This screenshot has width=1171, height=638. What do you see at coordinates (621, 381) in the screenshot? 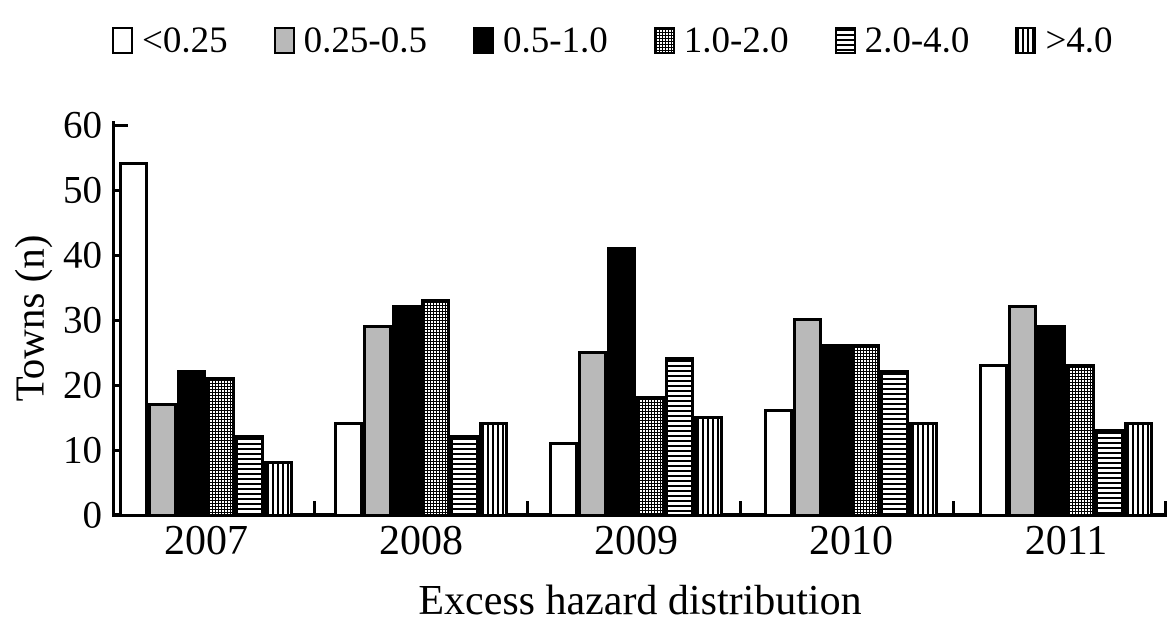
I see `bar-2009-0.5-1.0` at bounding box center [621, 381].